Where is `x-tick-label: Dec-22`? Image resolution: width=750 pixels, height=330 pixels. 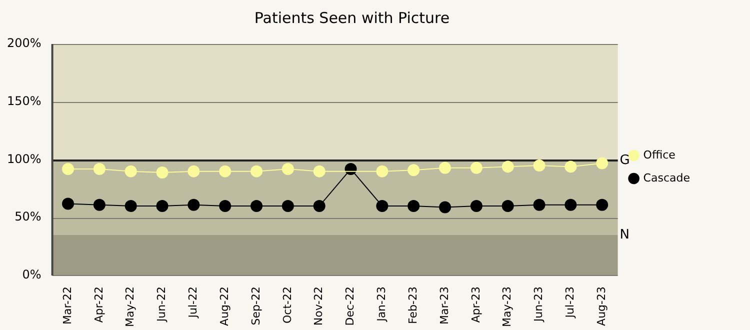
x-tick-label: Dec-22 is located at coordinates (350, 306).